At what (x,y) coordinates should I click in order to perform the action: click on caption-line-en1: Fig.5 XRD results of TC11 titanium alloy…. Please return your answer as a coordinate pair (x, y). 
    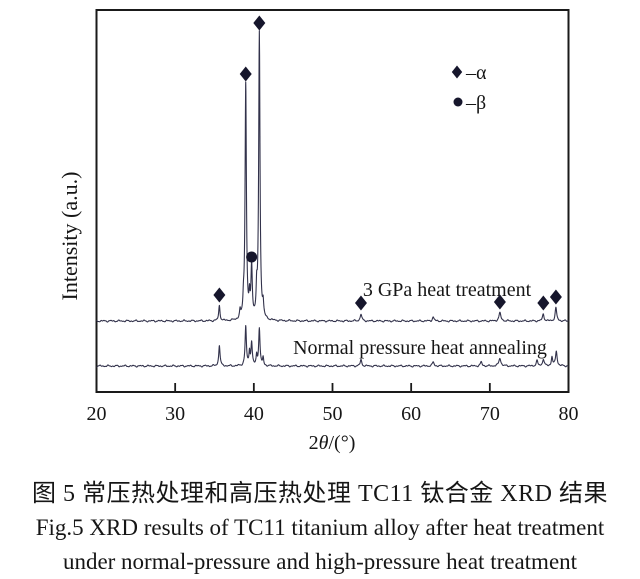
    Looking at the image, I should click on (320, 527).